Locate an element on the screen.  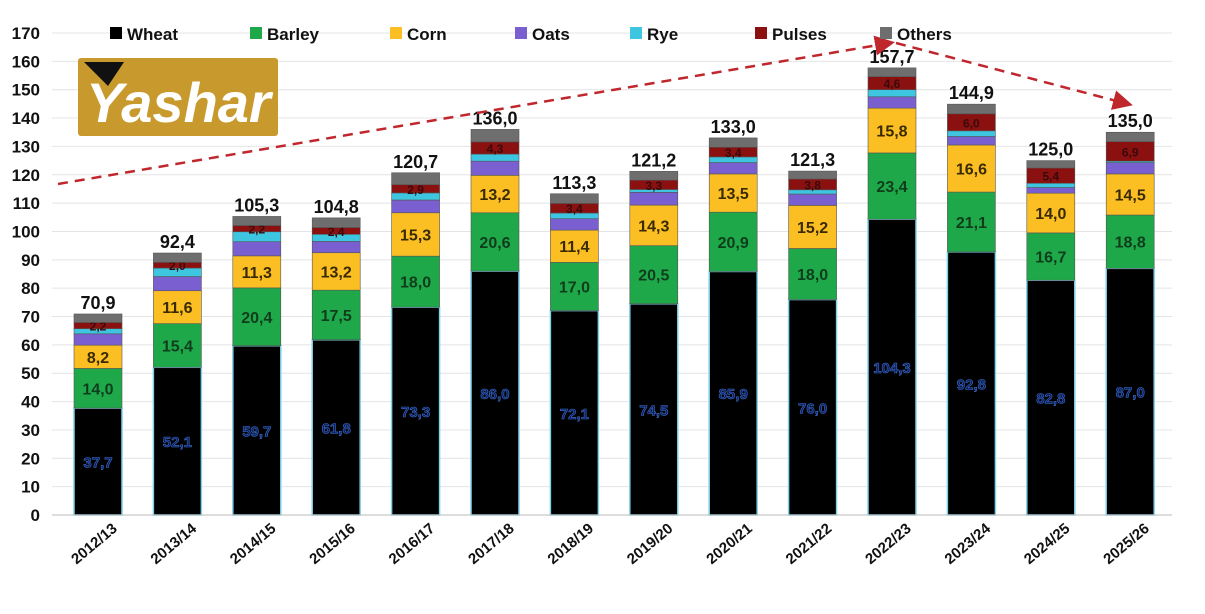
data-label-barley: 14,0 is located at coordinates (97, 389).